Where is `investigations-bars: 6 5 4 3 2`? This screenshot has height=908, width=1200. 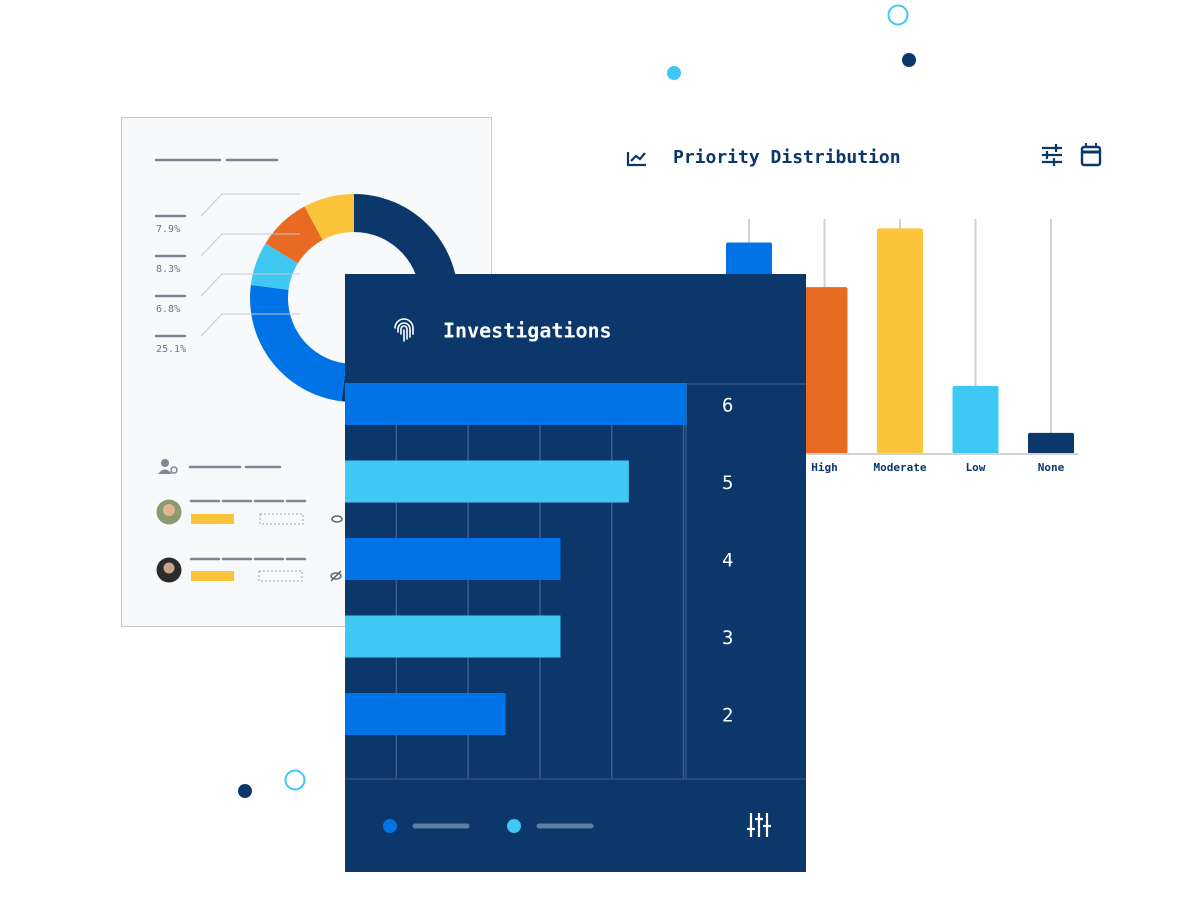
investigations-bars: 6 5 4 3 2 is located at coordinates (539, 581).